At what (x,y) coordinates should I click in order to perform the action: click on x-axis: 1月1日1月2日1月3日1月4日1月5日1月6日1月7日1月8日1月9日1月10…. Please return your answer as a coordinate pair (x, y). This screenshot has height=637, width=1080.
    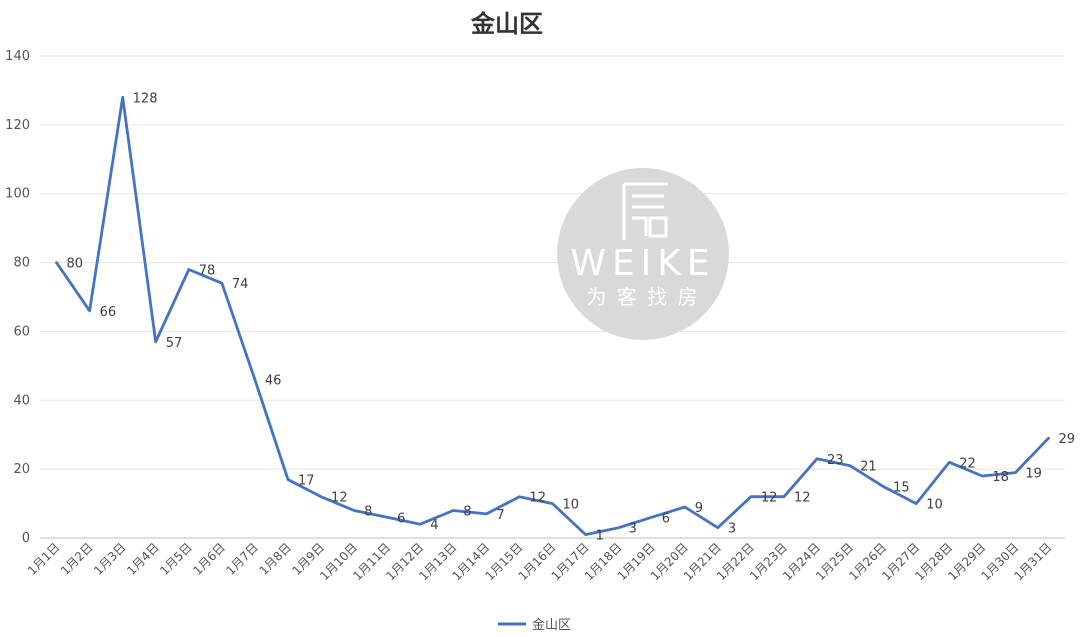
    Looking at the image, I should click on (540, 561).